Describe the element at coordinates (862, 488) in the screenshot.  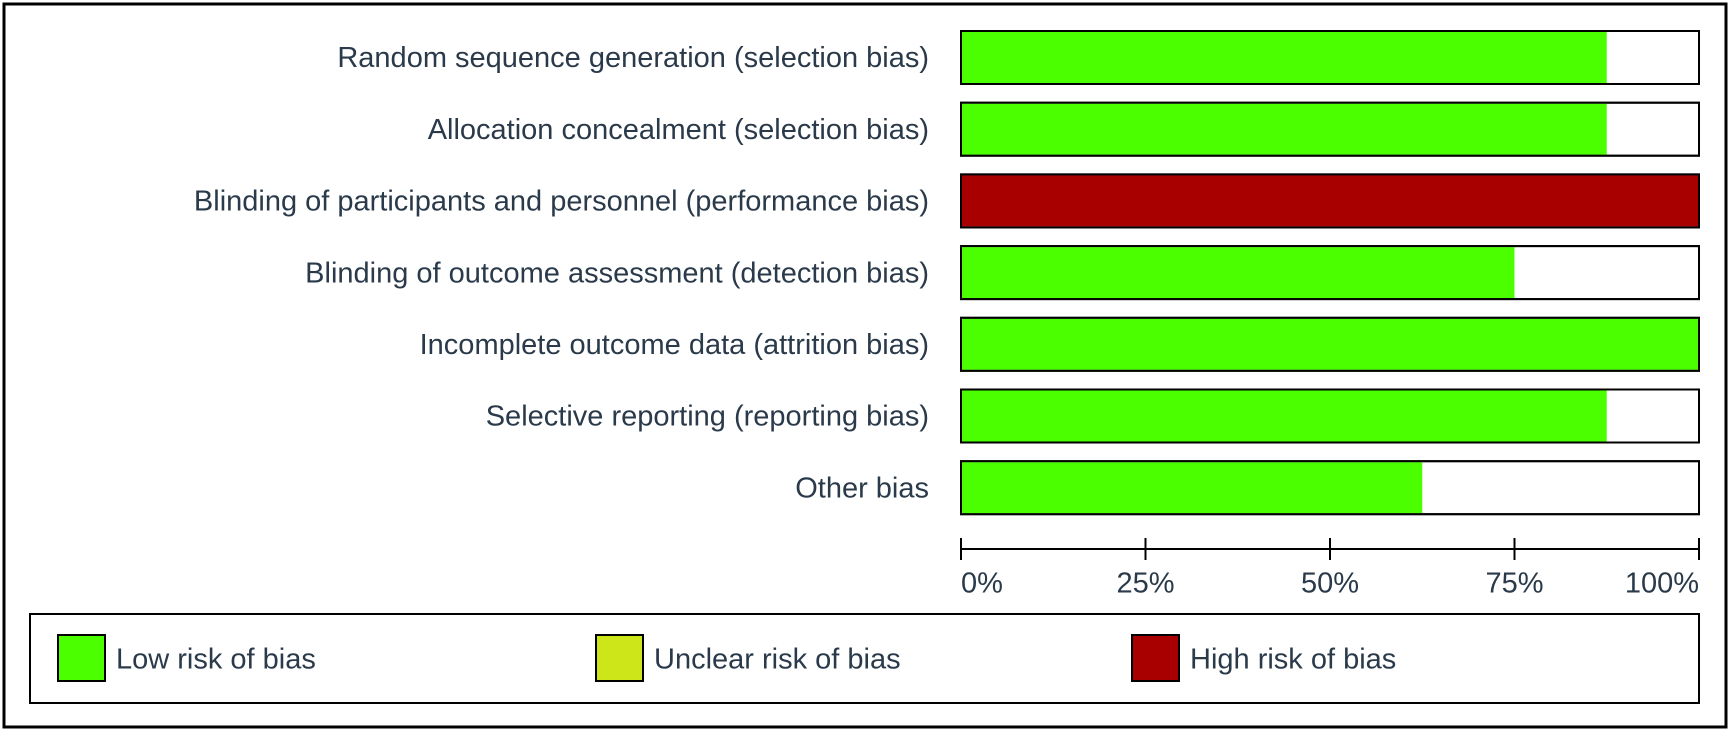
I see `category-label: Other bias` at that location.